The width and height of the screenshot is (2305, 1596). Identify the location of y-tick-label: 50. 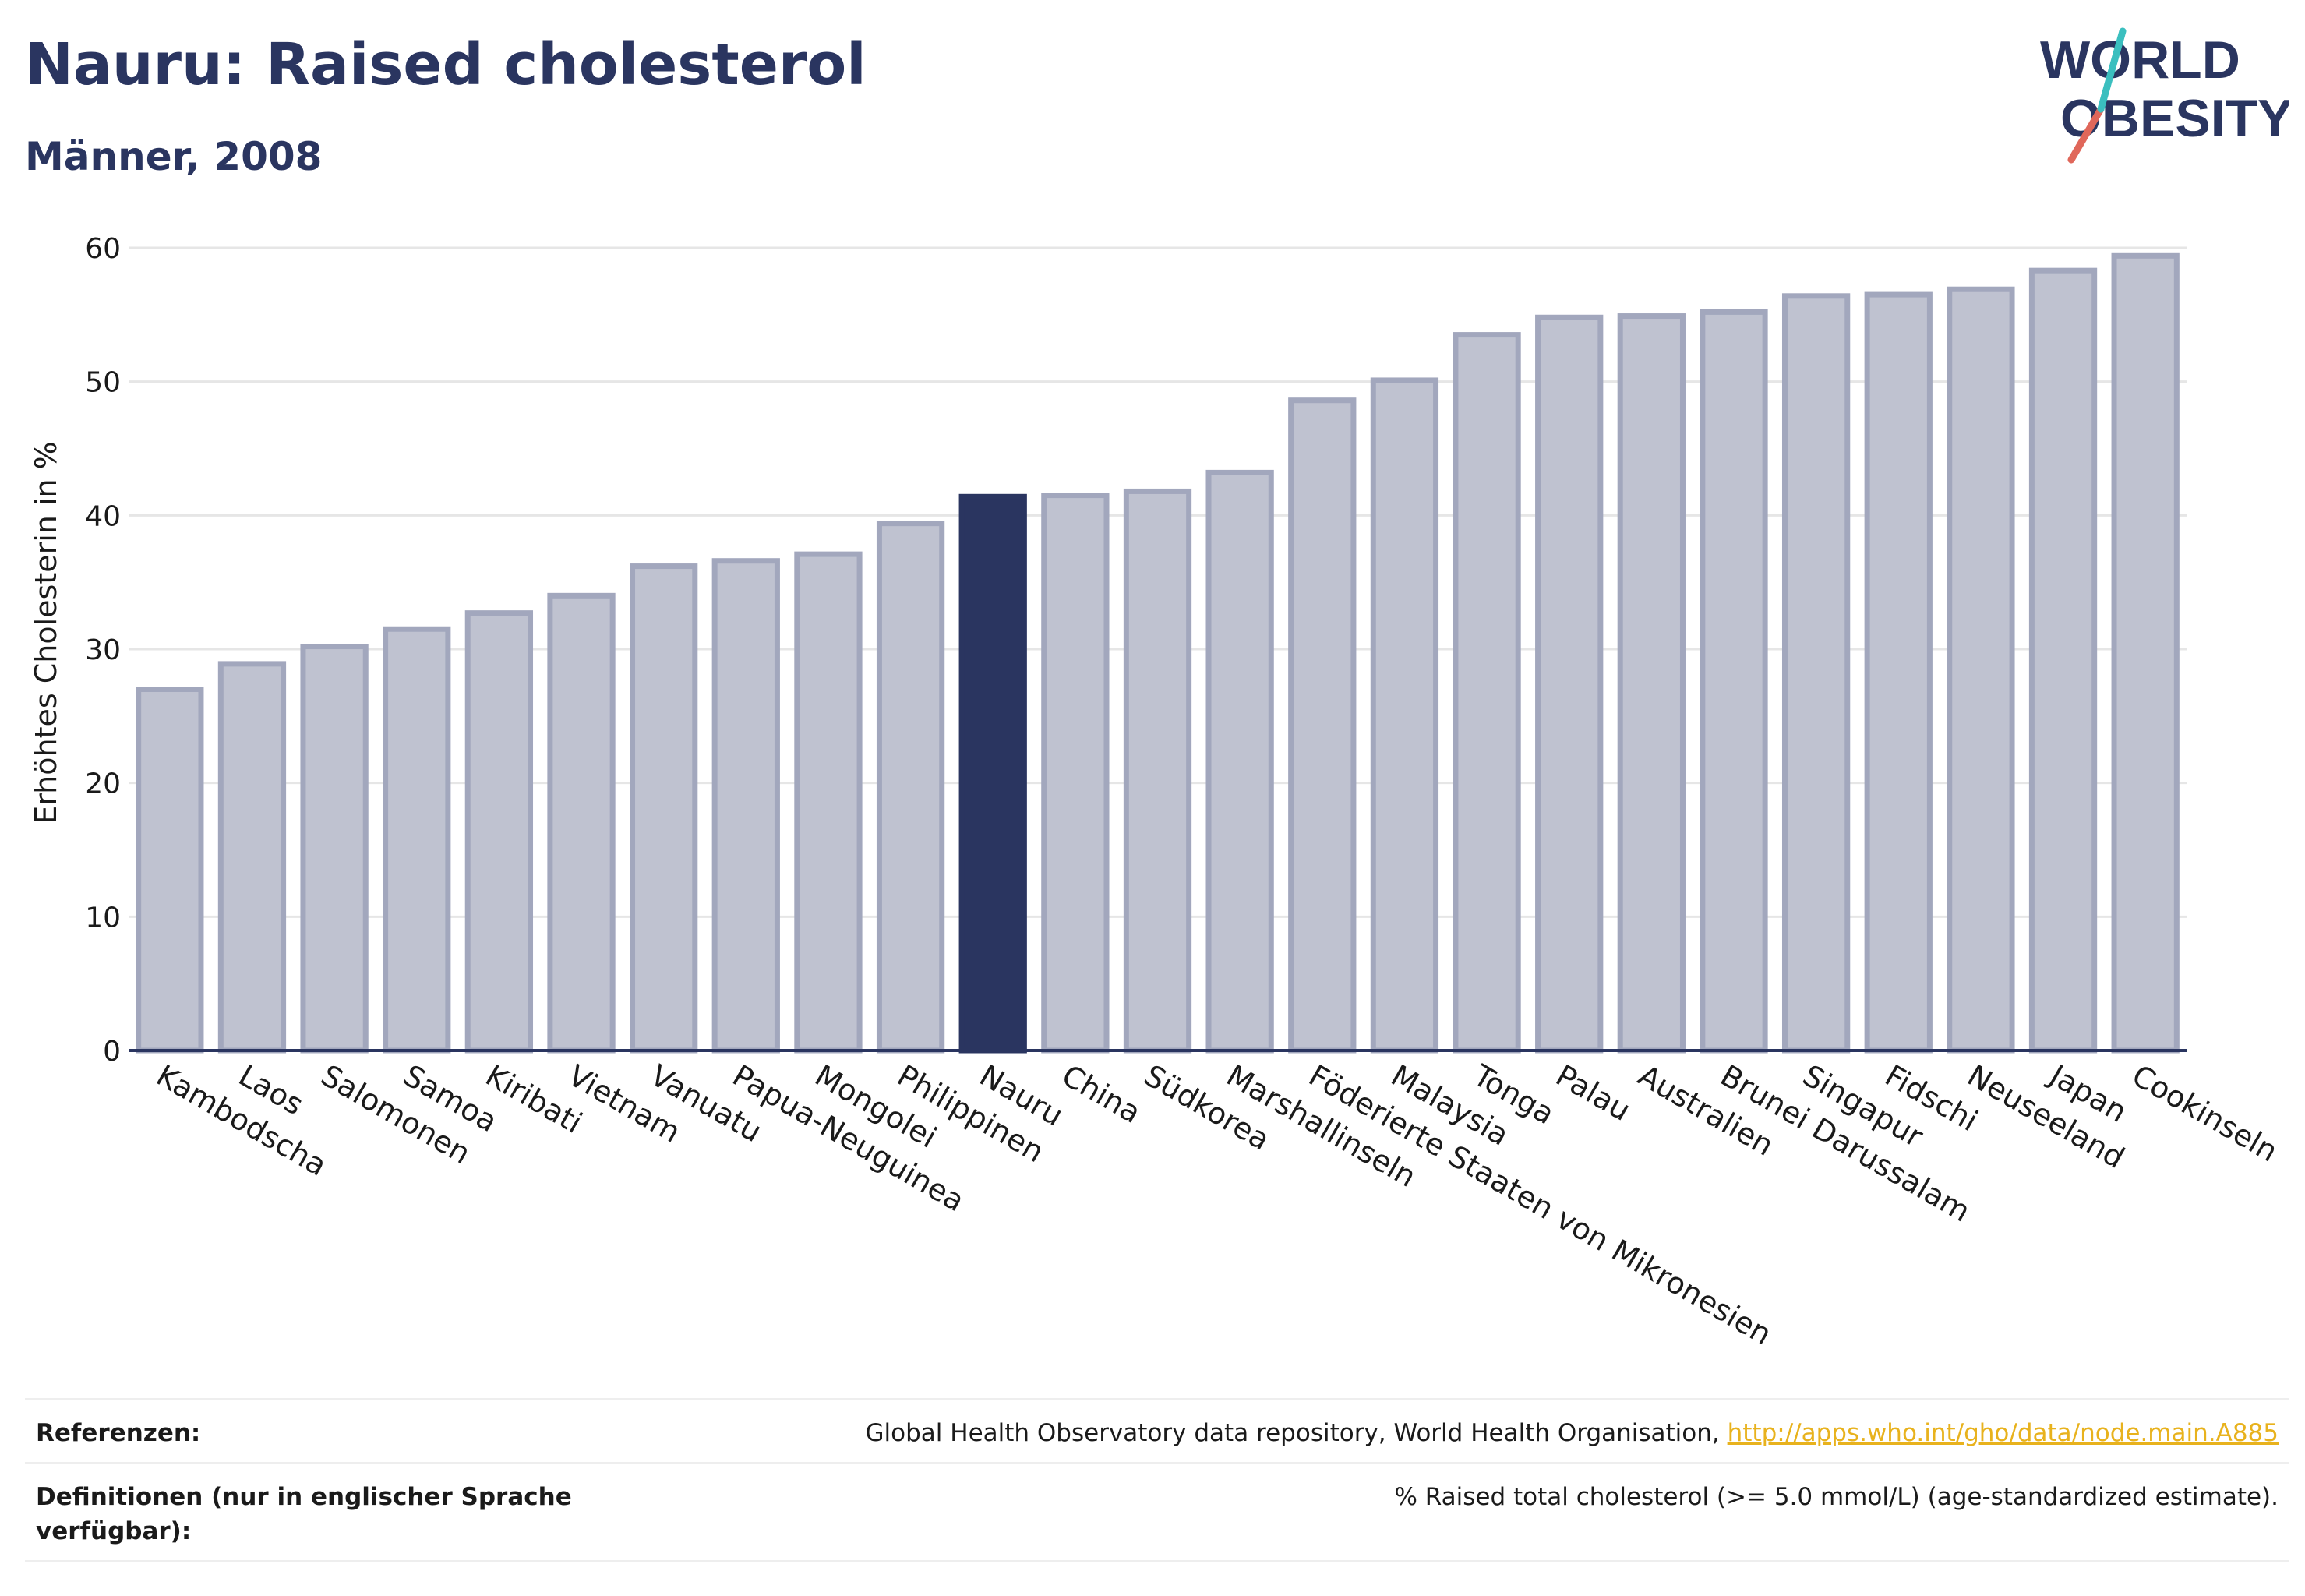
(103, 383).